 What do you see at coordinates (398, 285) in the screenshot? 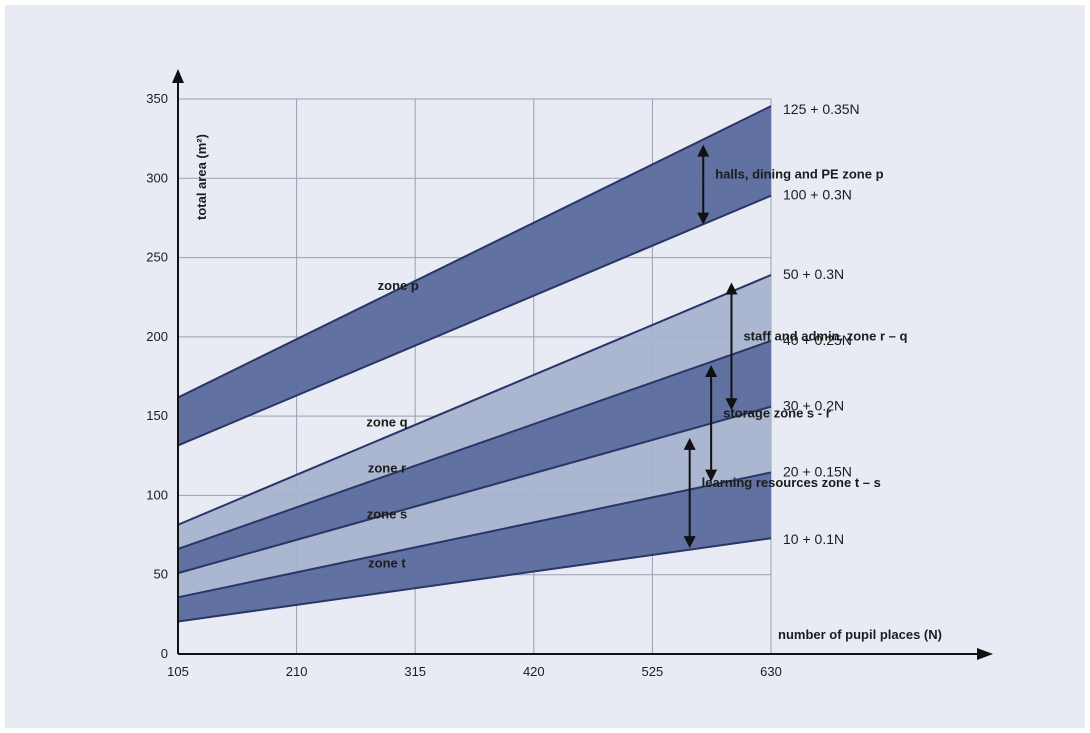
I see `zone-label: zone p` at bounding box center [398, 285].